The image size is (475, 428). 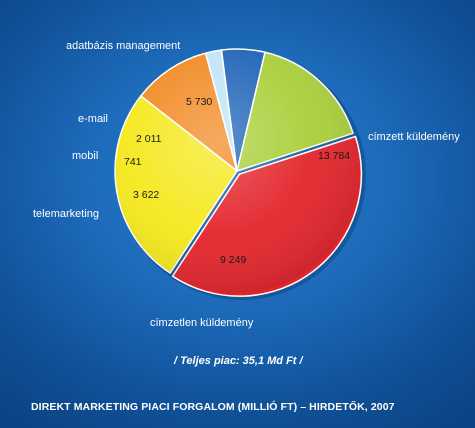 What do you see at coordinates (238, 361) in the screenshot?
I see `chart-subtitle: / Teljes piac: 35,1 Md Ft /` at bounding box center [238, 361].